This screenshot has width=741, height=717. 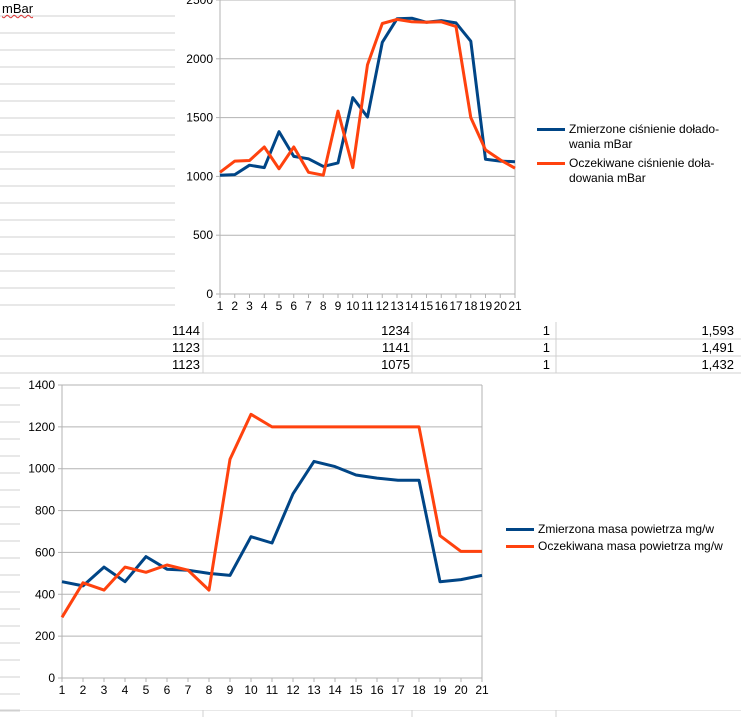 I want to click on cell-d: 1,491, so click(x=717, y=347).